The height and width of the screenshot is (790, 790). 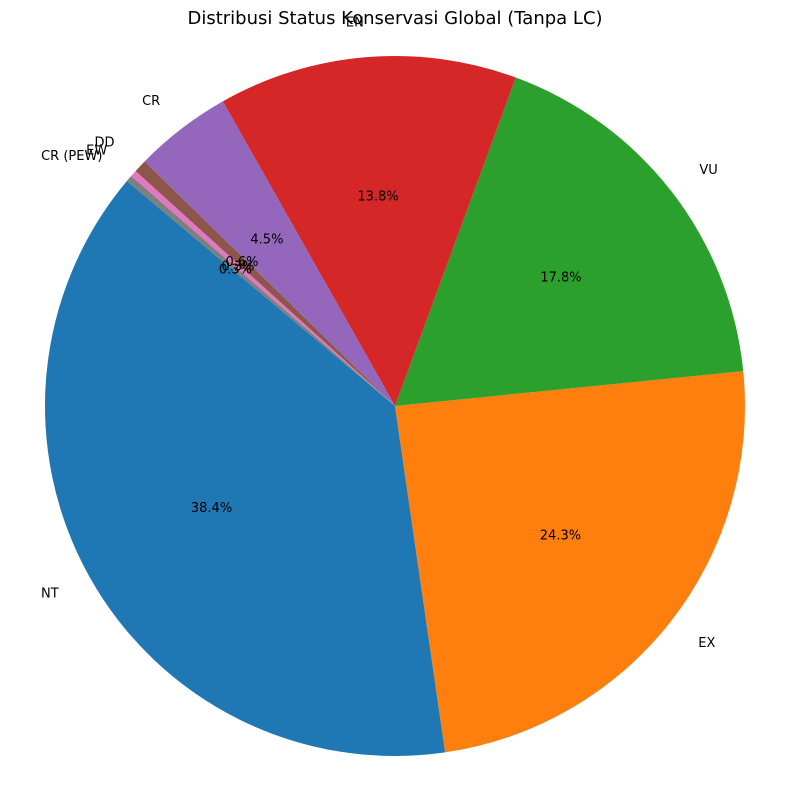 I want to click on pie-slice-dd, so click(x=265, y=283).